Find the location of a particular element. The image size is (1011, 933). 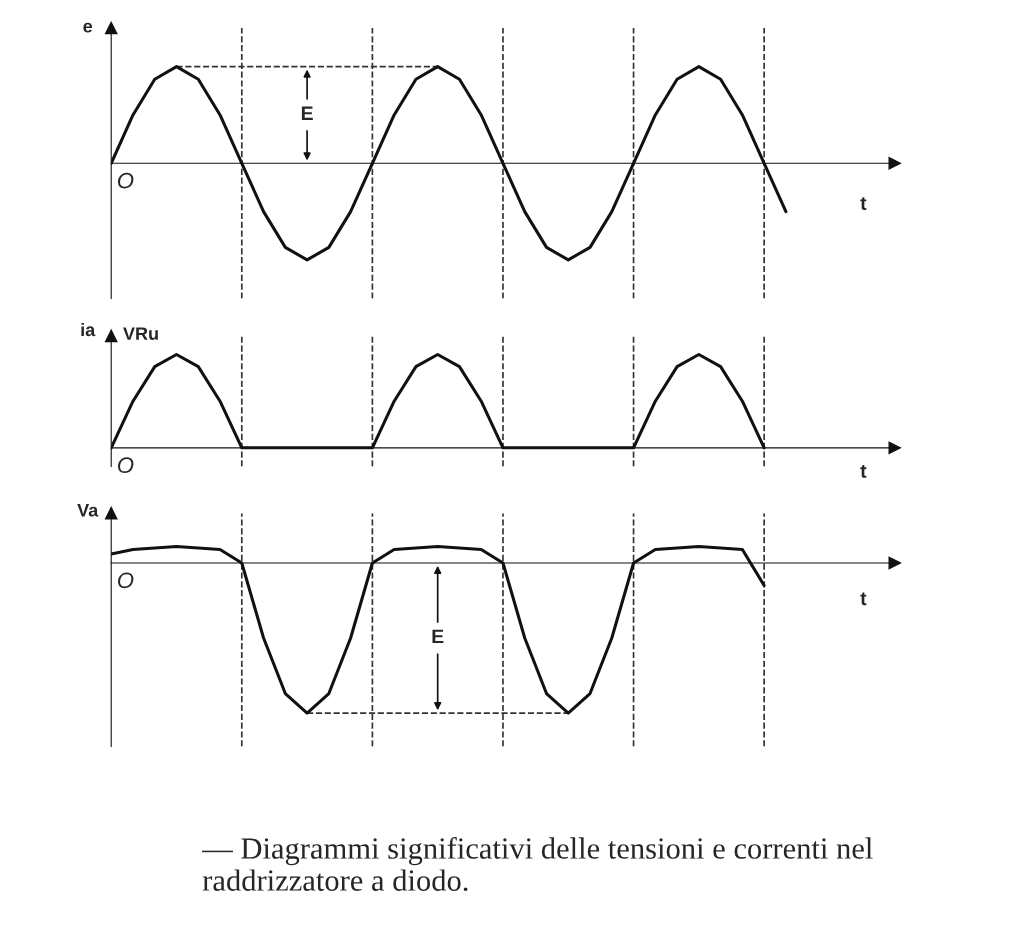

text: O is located at coordinates (125, 465).